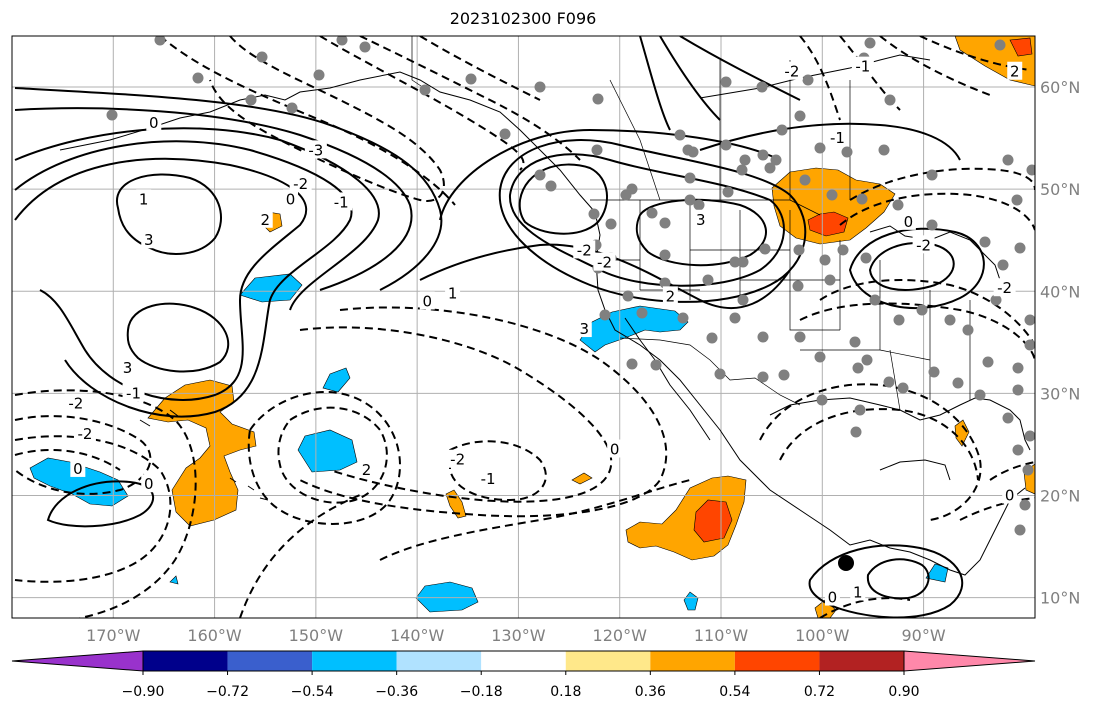 The height and width of the screenshot is (710, 1102). What do you see at coordinates (77, 661) in the screenshot?
I see `colorbar-extend-low` at bounding box center [77, 661].